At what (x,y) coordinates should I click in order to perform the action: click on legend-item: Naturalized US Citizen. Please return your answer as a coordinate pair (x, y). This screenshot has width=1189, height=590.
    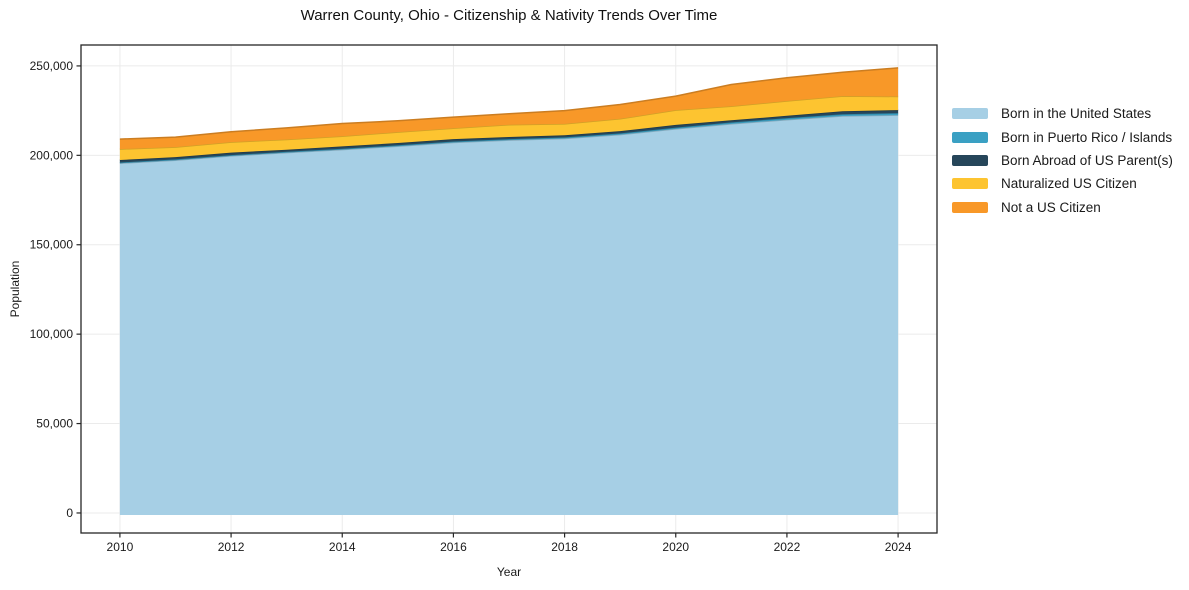
    Looking at the image, I should click on (1062, 183).